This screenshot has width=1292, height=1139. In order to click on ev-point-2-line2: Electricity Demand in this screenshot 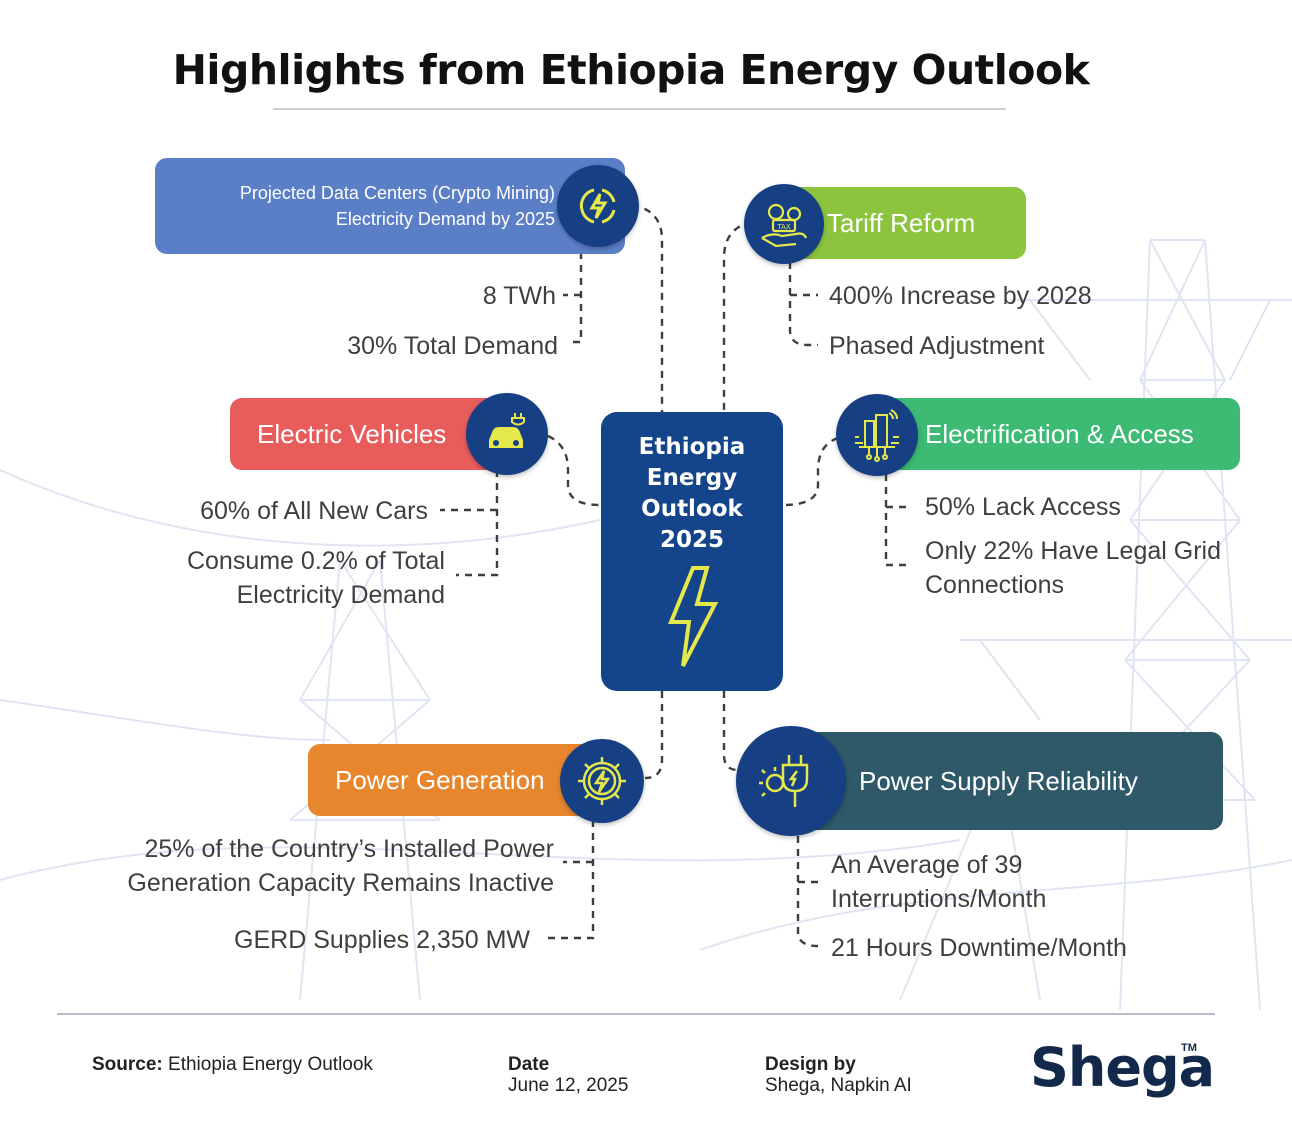, I will do `click(340, 595)`.